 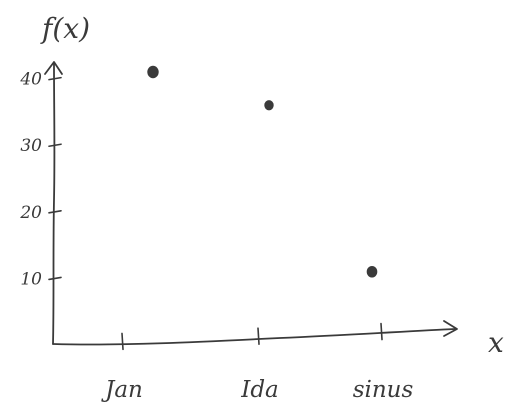 What do you see at coordinates (122, 390) in the screenshot?
I see `x-tick-label: Jan` at bounding box center [122, 390].